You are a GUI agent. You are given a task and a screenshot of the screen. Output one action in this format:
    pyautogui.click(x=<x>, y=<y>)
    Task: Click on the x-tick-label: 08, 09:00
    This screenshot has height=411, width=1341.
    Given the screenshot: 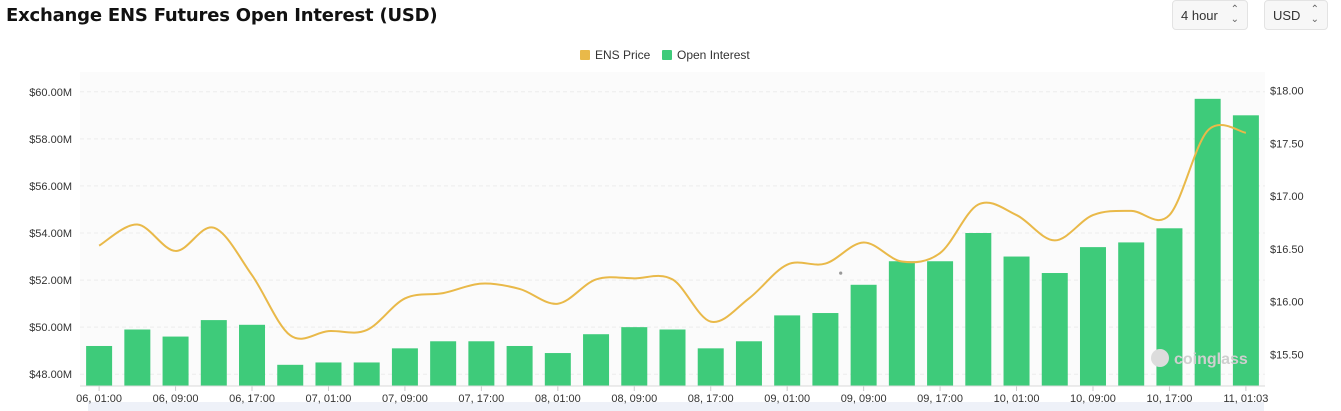 What is the action you would take?
    pyautogui.click(x=634, y=399)
    